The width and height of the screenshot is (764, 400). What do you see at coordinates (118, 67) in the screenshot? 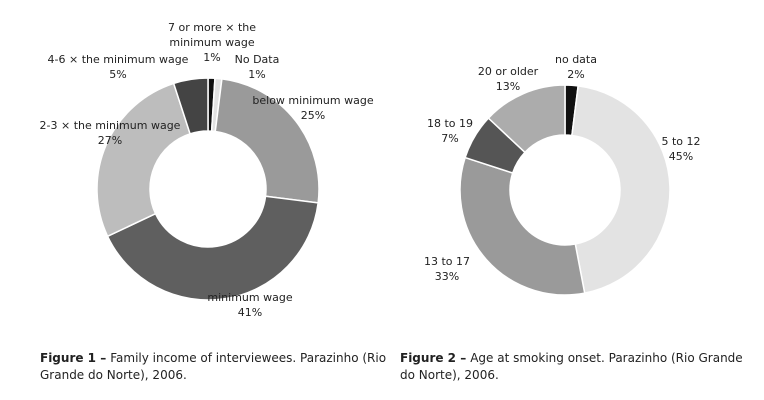
I see `slice-label: 4-6 × the minimum wage 5%` at bounding box center [118, 67].